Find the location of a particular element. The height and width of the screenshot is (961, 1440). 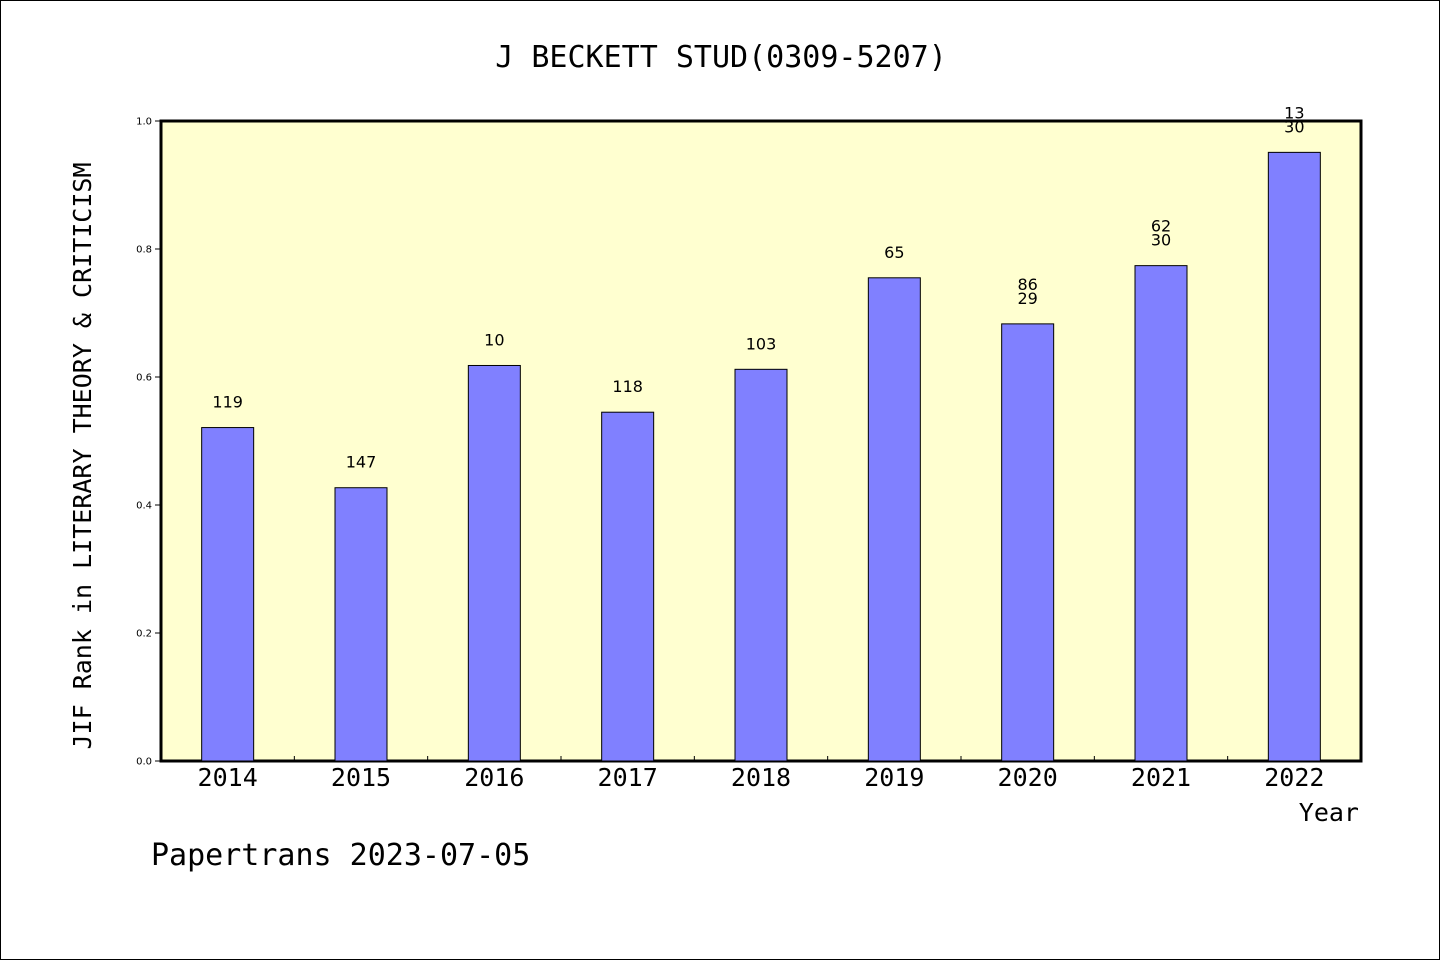

y-tick-label: 0.8 is located at coordinates (144, 250).